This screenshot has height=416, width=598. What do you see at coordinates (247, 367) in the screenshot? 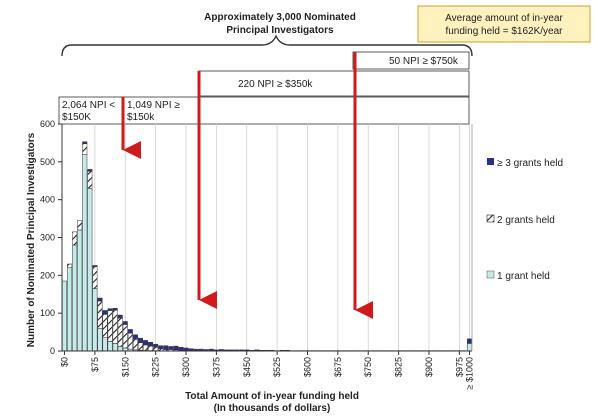
I see `x-tick-label: $450` at bounding box center [247, 367].